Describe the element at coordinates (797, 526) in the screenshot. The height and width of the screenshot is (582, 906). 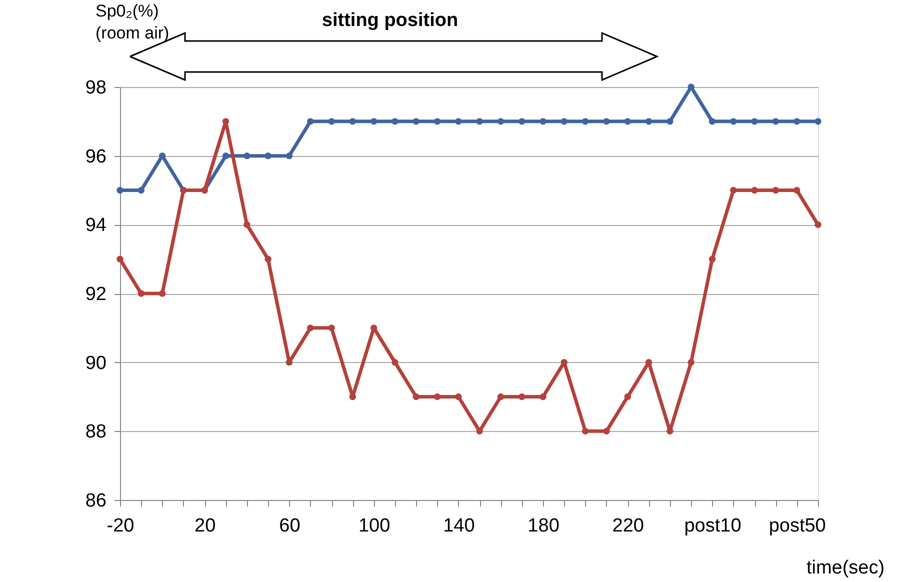
I see `x-tick-label: post50` at that location.